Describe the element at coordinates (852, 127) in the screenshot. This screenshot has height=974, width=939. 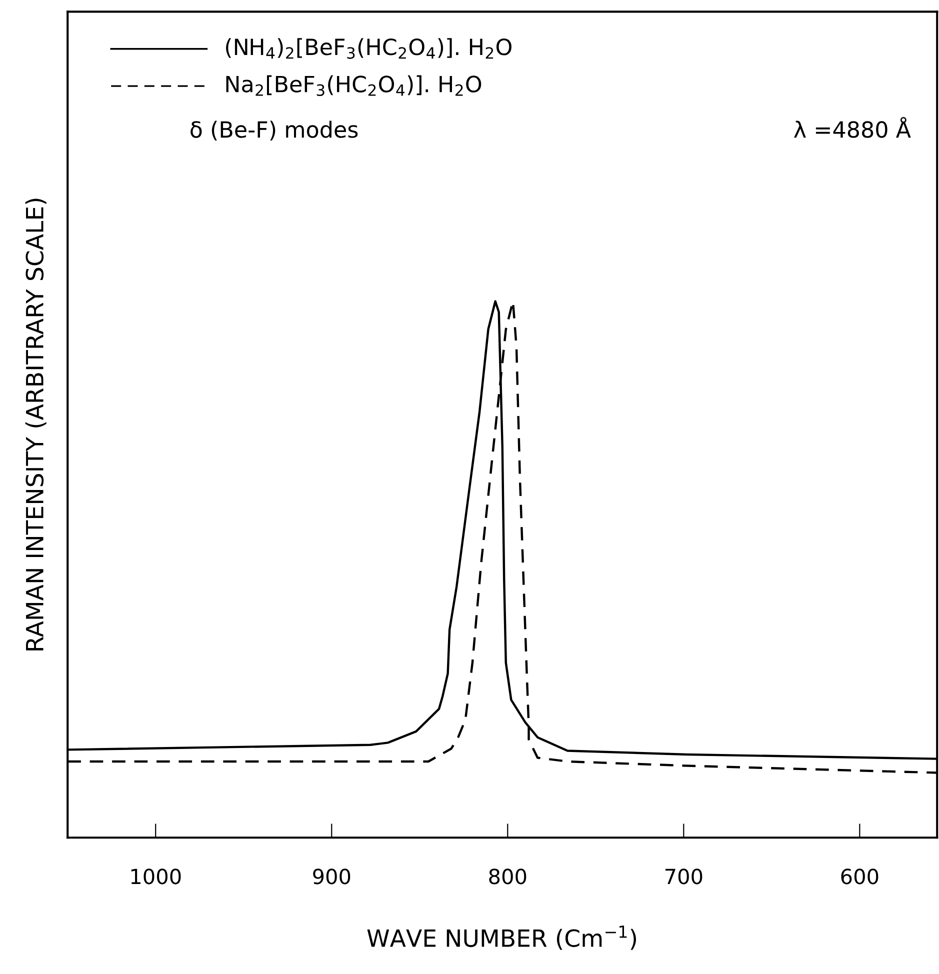
I see `text: λ =4880 Å` at that location.